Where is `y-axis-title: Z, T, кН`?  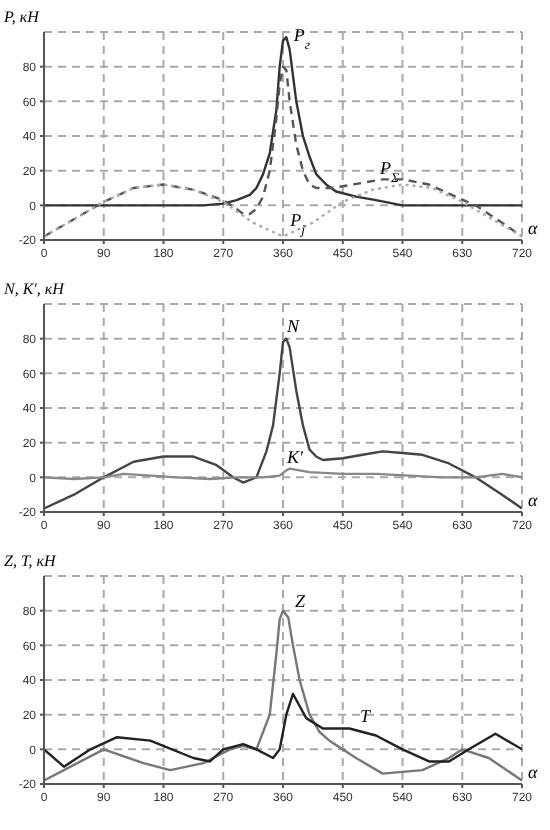
y-axis-title: Z, T, кН is located at coordinates (31, 561).